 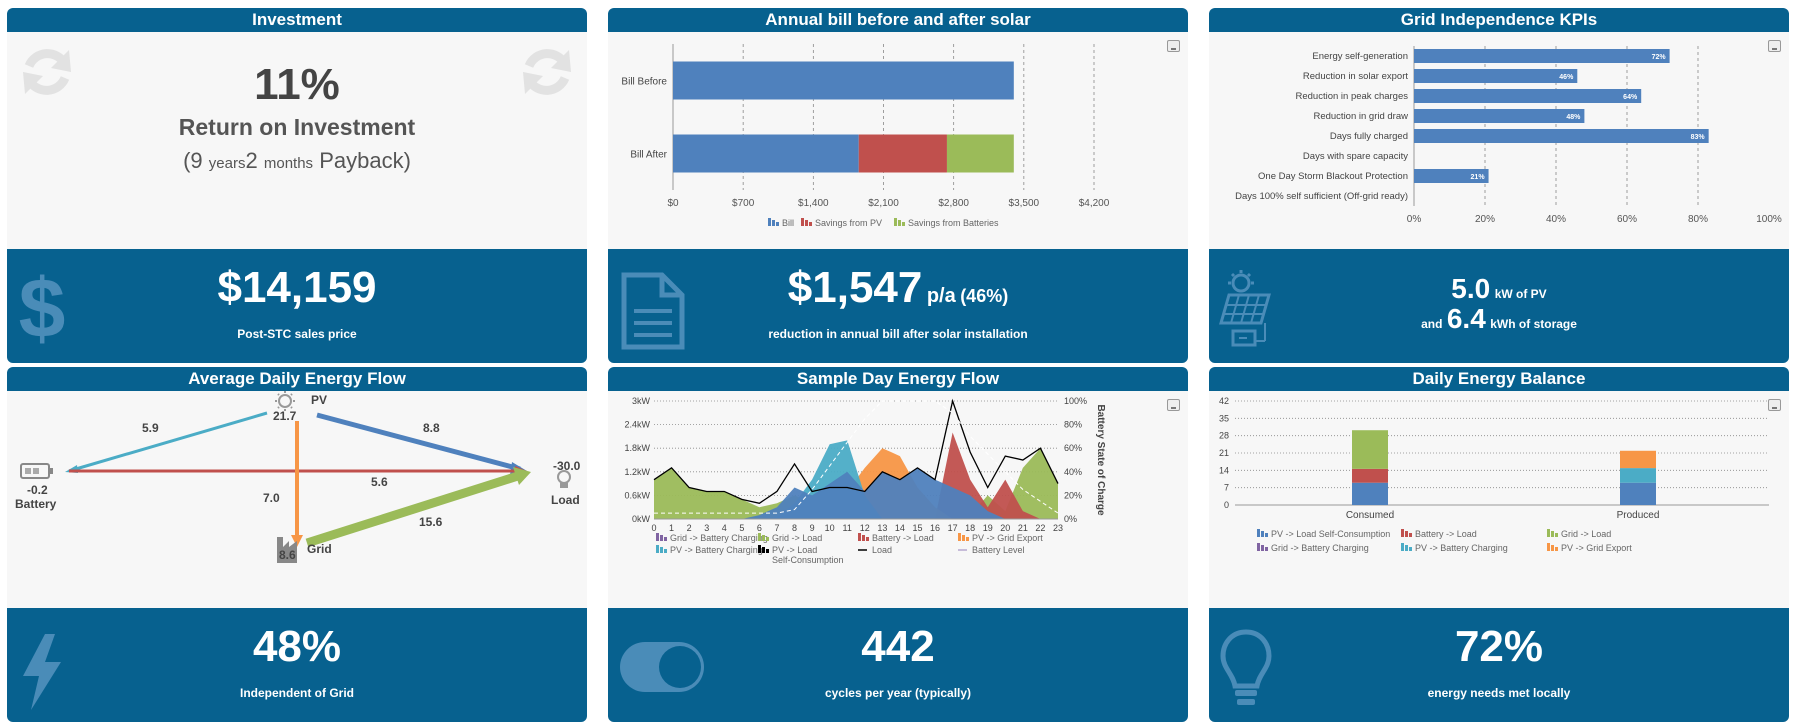 What do you see at coordinates (1520, 294) in the screenshot?
I see `pv-unit: kW of PV` at bounding box center [1520, 294].